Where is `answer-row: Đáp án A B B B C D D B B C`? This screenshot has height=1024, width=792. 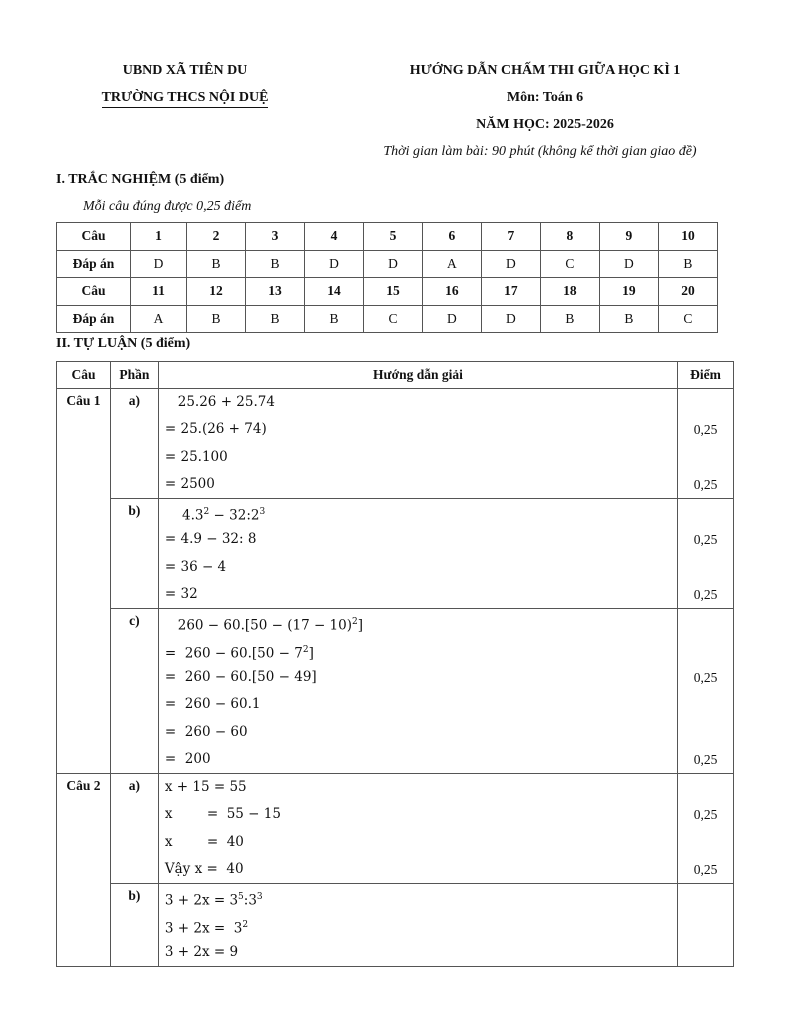
answer-row: Đáp án A B B B C D D B B C is located at coordinates (387, 318).